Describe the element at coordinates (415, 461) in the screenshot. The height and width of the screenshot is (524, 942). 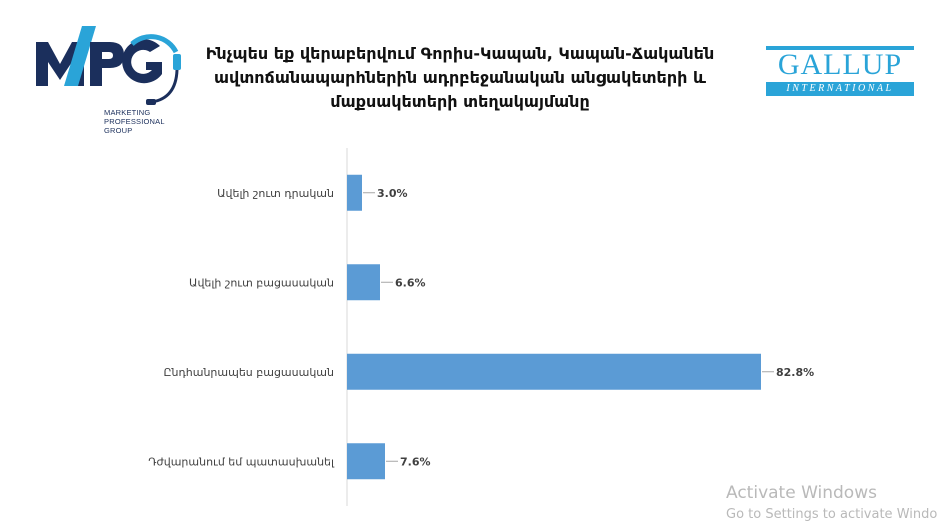
I see `data-label: 7.6%` at that location.